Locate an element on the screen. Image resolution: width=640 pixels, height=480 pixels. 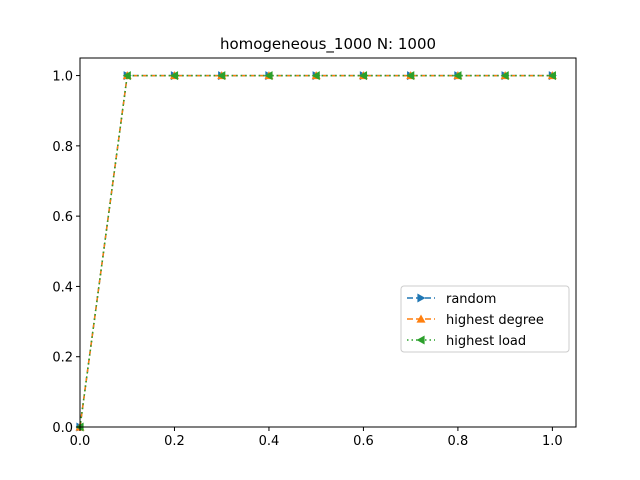
y-tick-label: 0.2 is located at coordinates (62, 358).